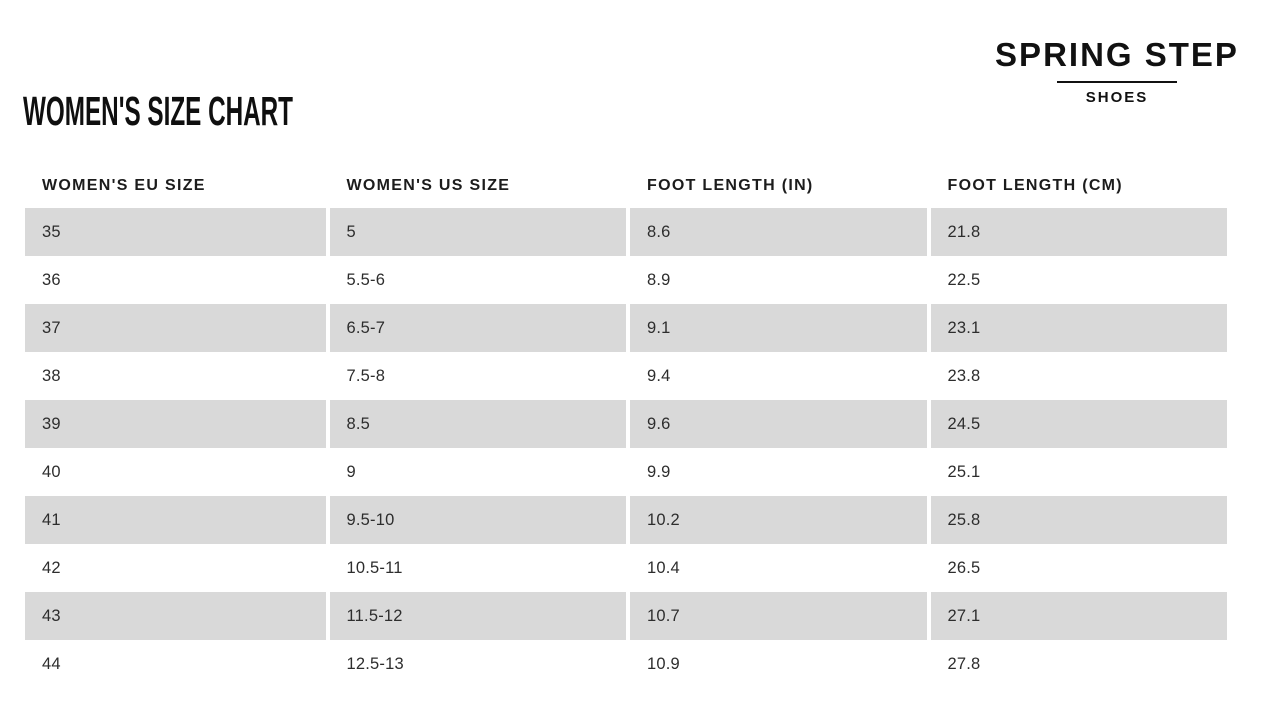 The width and height of the screenshot is (1280, 720). I want to click on table-cell: 12.5-13, so click(475, 664).